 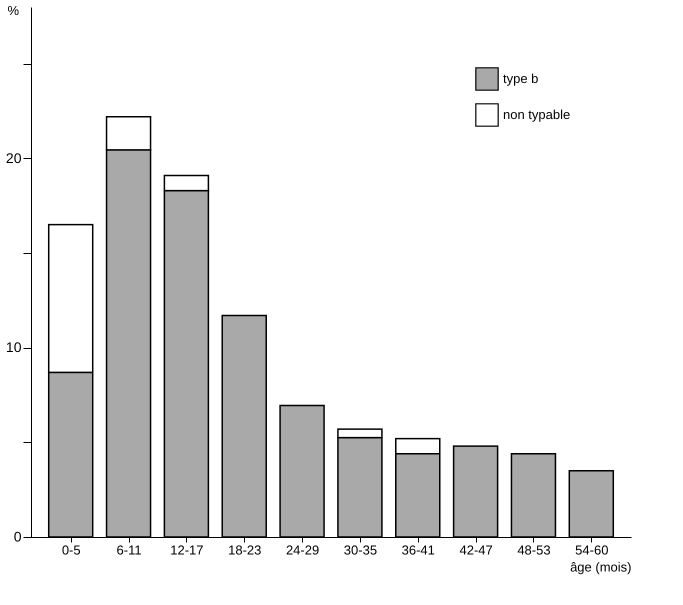 What do you see at coordinates (14, 347) in the screenshot?
I see `y-tick-label: 10` at bounding box center [14, 347].